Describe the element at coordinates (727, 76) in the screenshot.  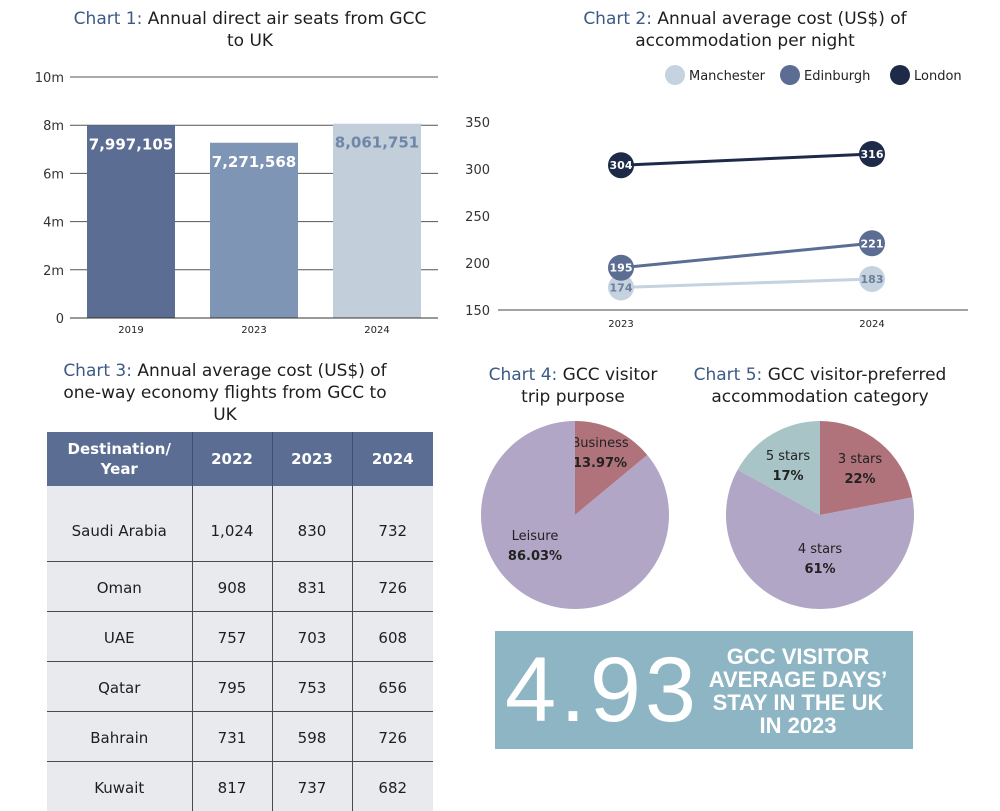
I see `chart2-legend-label: Manchester` at that location.